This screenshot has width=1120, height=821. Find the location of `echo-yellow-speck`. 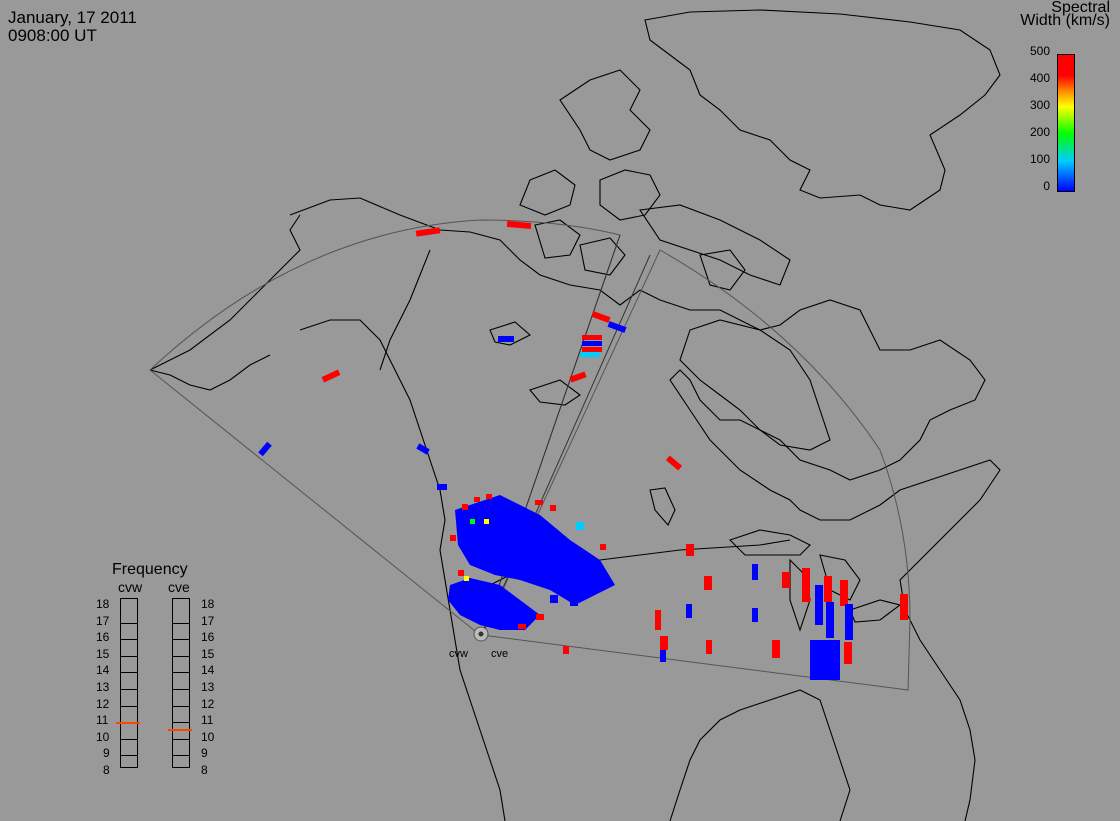

echo-yellow-speck is located at coordinates (486, 521).